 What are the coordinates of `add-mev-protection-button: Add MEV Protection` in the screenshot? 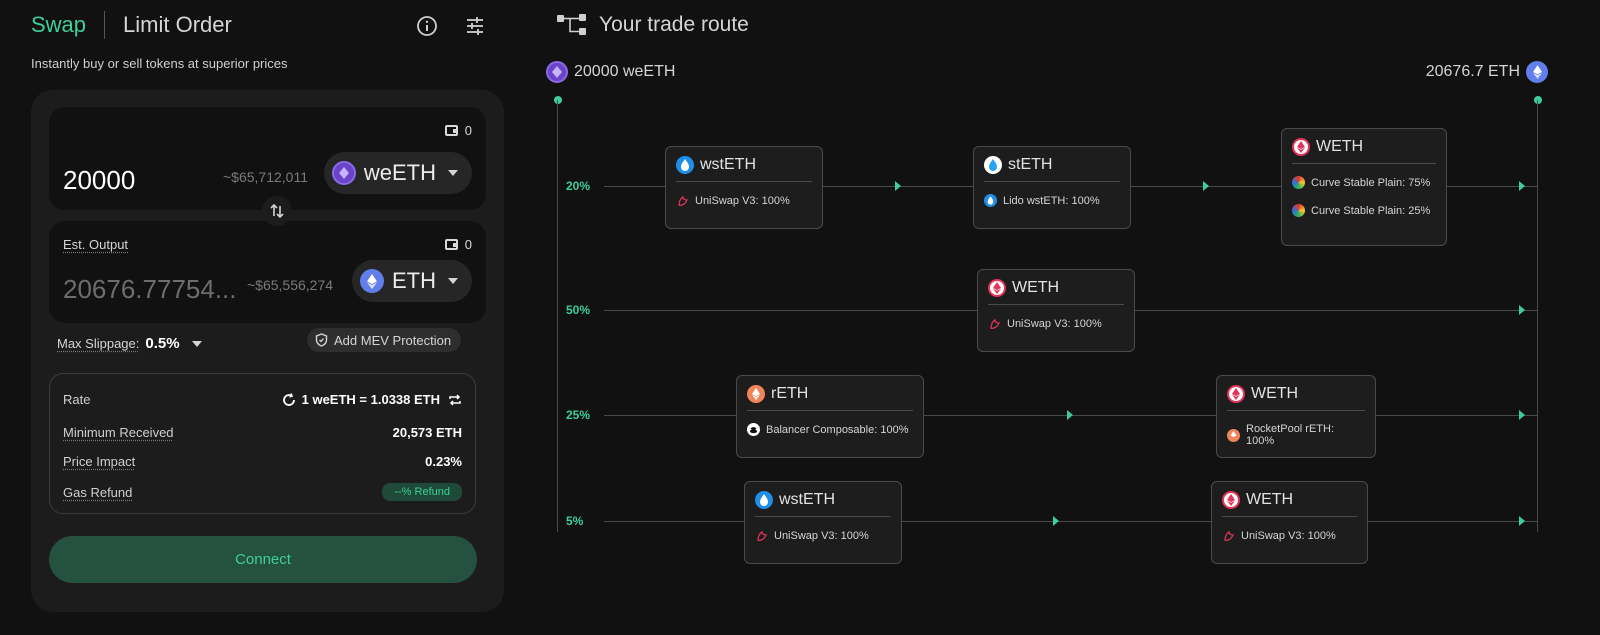 It's located at (384, 340).